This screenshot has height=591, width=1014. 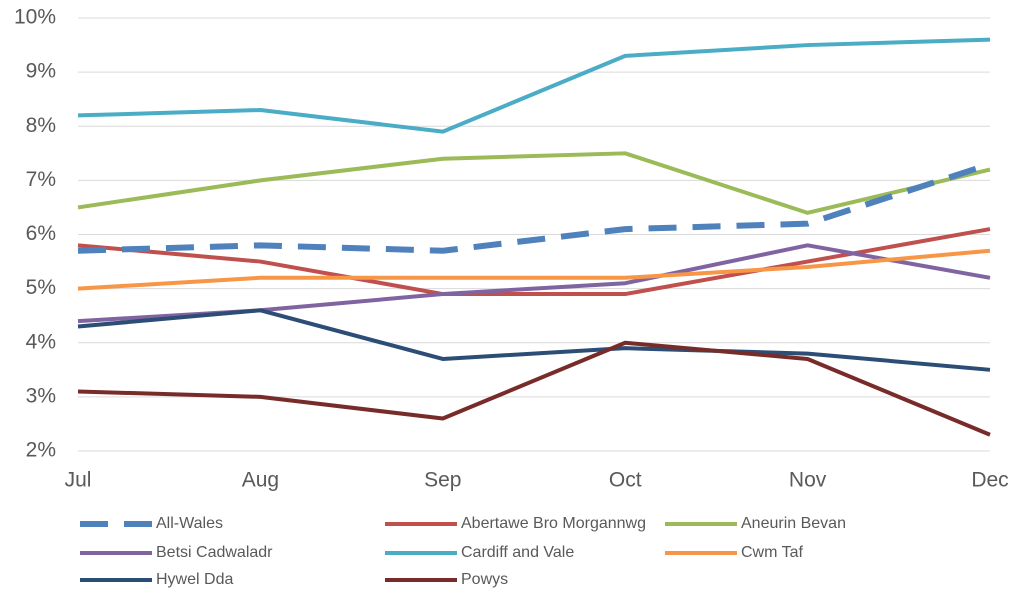 What do you see at coordinates (41, 179) in the screenshot?
I see `y-tick-label: 7%` at bounding box center [41, 179].